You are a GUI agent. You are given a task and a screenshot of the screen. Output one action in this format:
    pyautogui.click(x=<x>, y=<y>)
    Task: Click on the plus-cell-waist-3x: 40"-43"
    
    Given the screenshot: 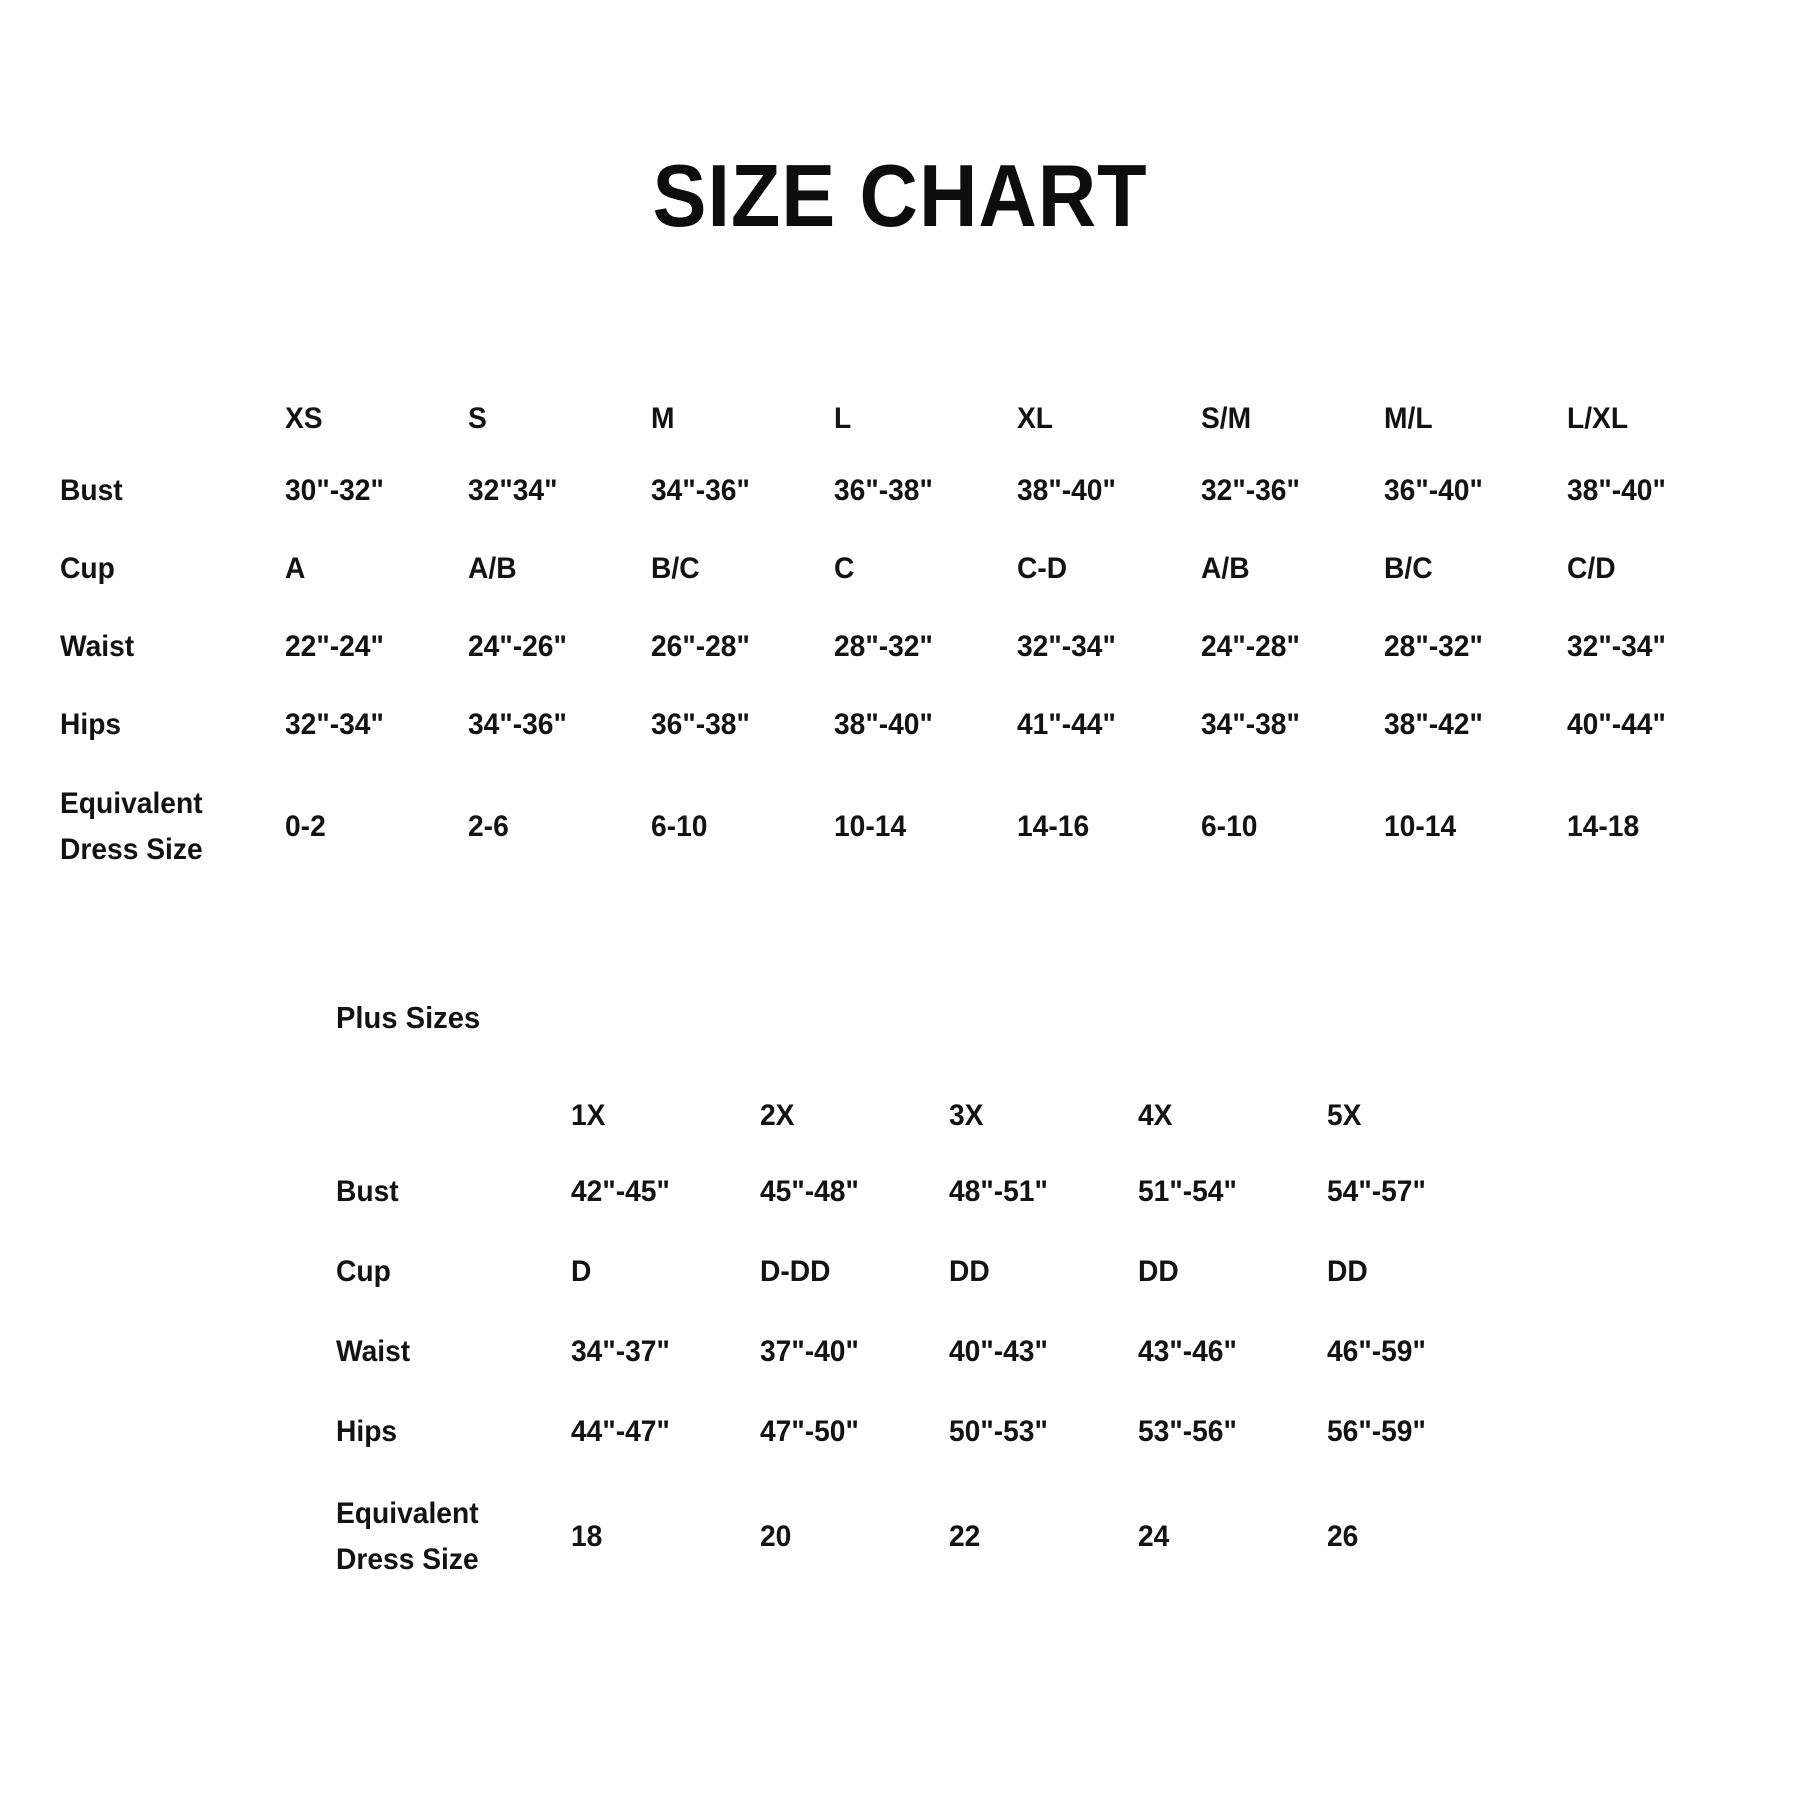 What is the action you would take?
    pyautogui.click(x=998, y=1351)
    